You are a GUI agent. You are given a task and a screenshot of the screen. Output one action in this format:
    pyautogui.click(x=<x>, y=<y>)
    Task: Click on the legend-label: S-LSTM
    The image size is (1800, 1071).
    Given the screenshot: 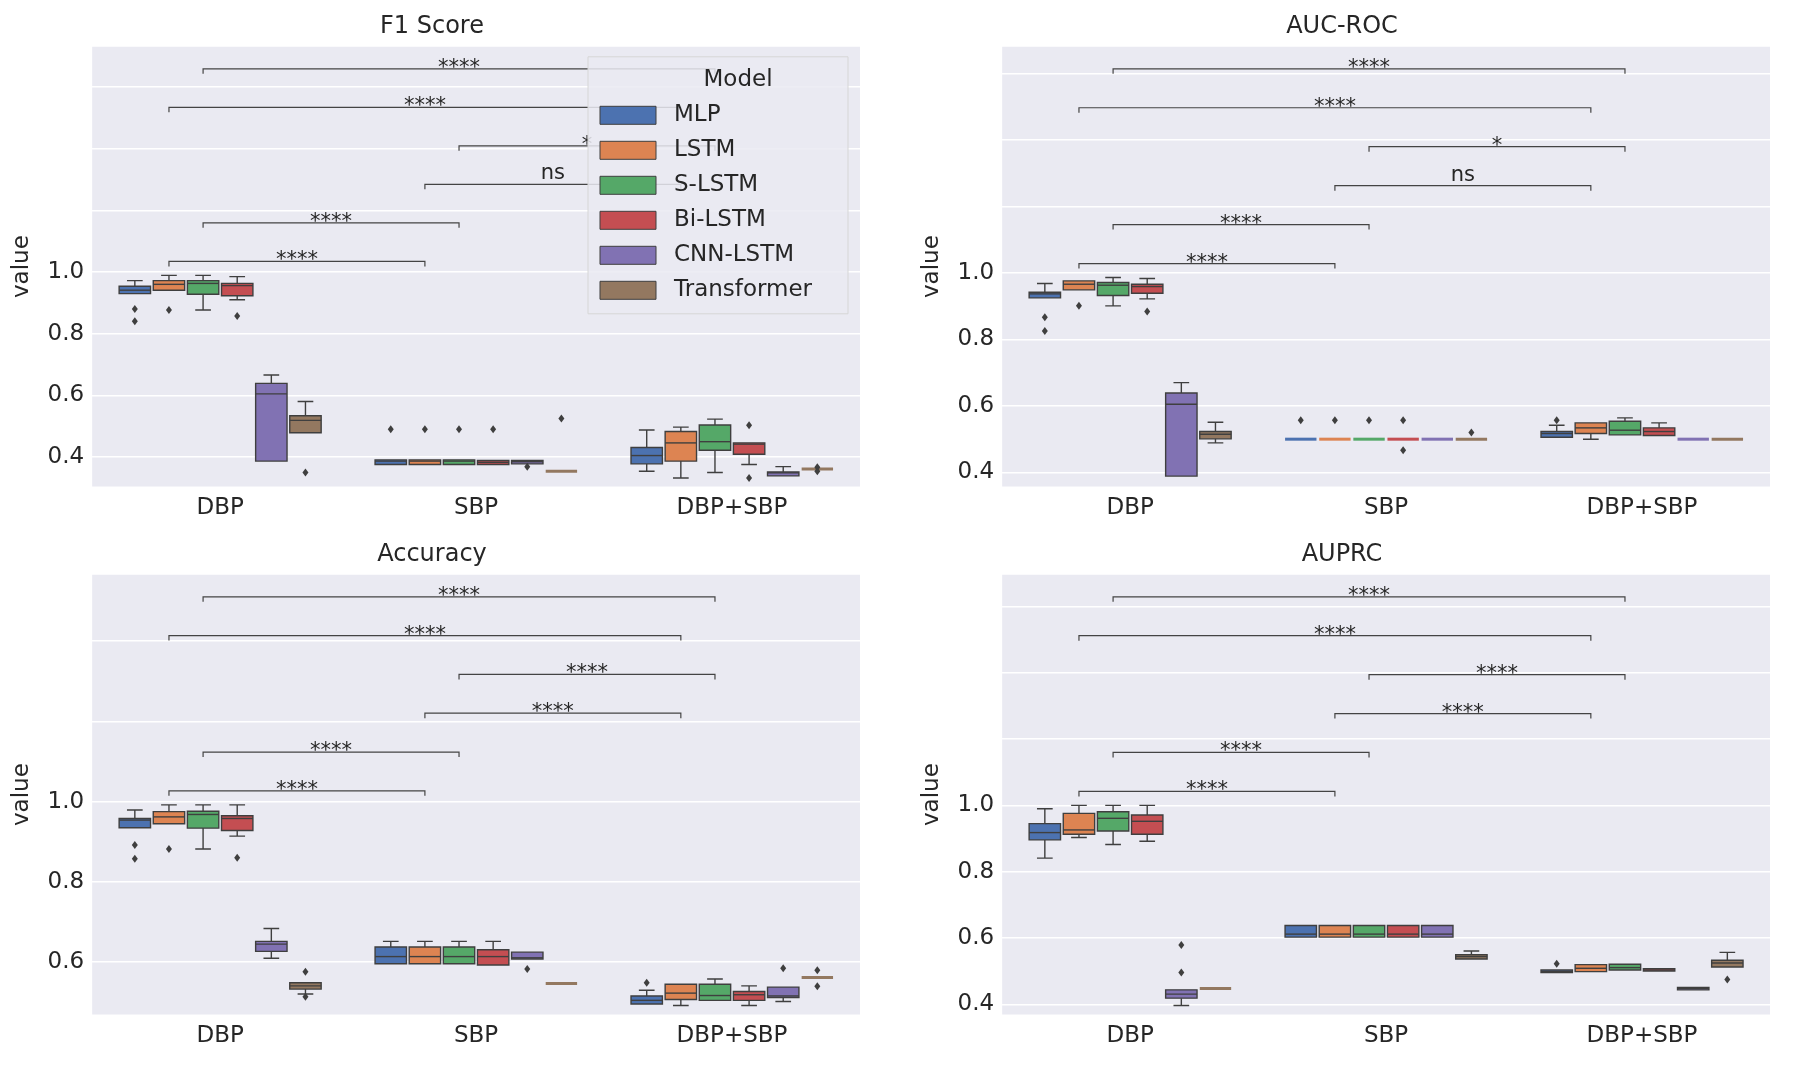 What is the action you would take?
    pyautogui.click(x=716, y=183)
    